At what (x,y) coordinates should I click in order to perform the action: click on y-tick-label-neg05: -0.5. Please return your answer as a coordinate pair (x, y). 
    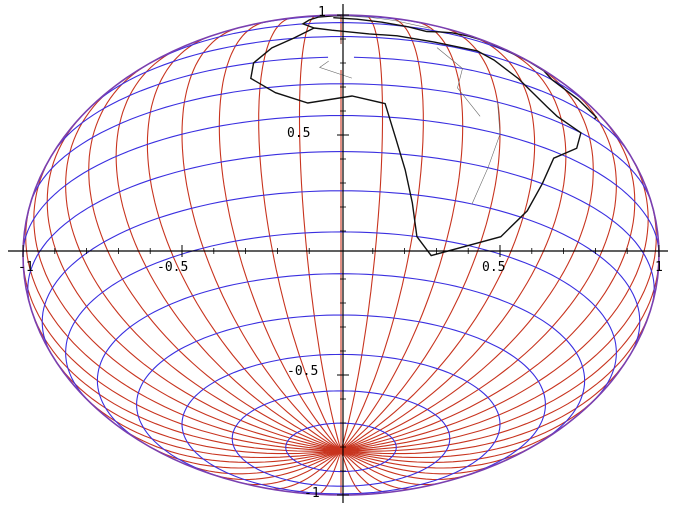
    Looking at the image, I should click on (302, 371).